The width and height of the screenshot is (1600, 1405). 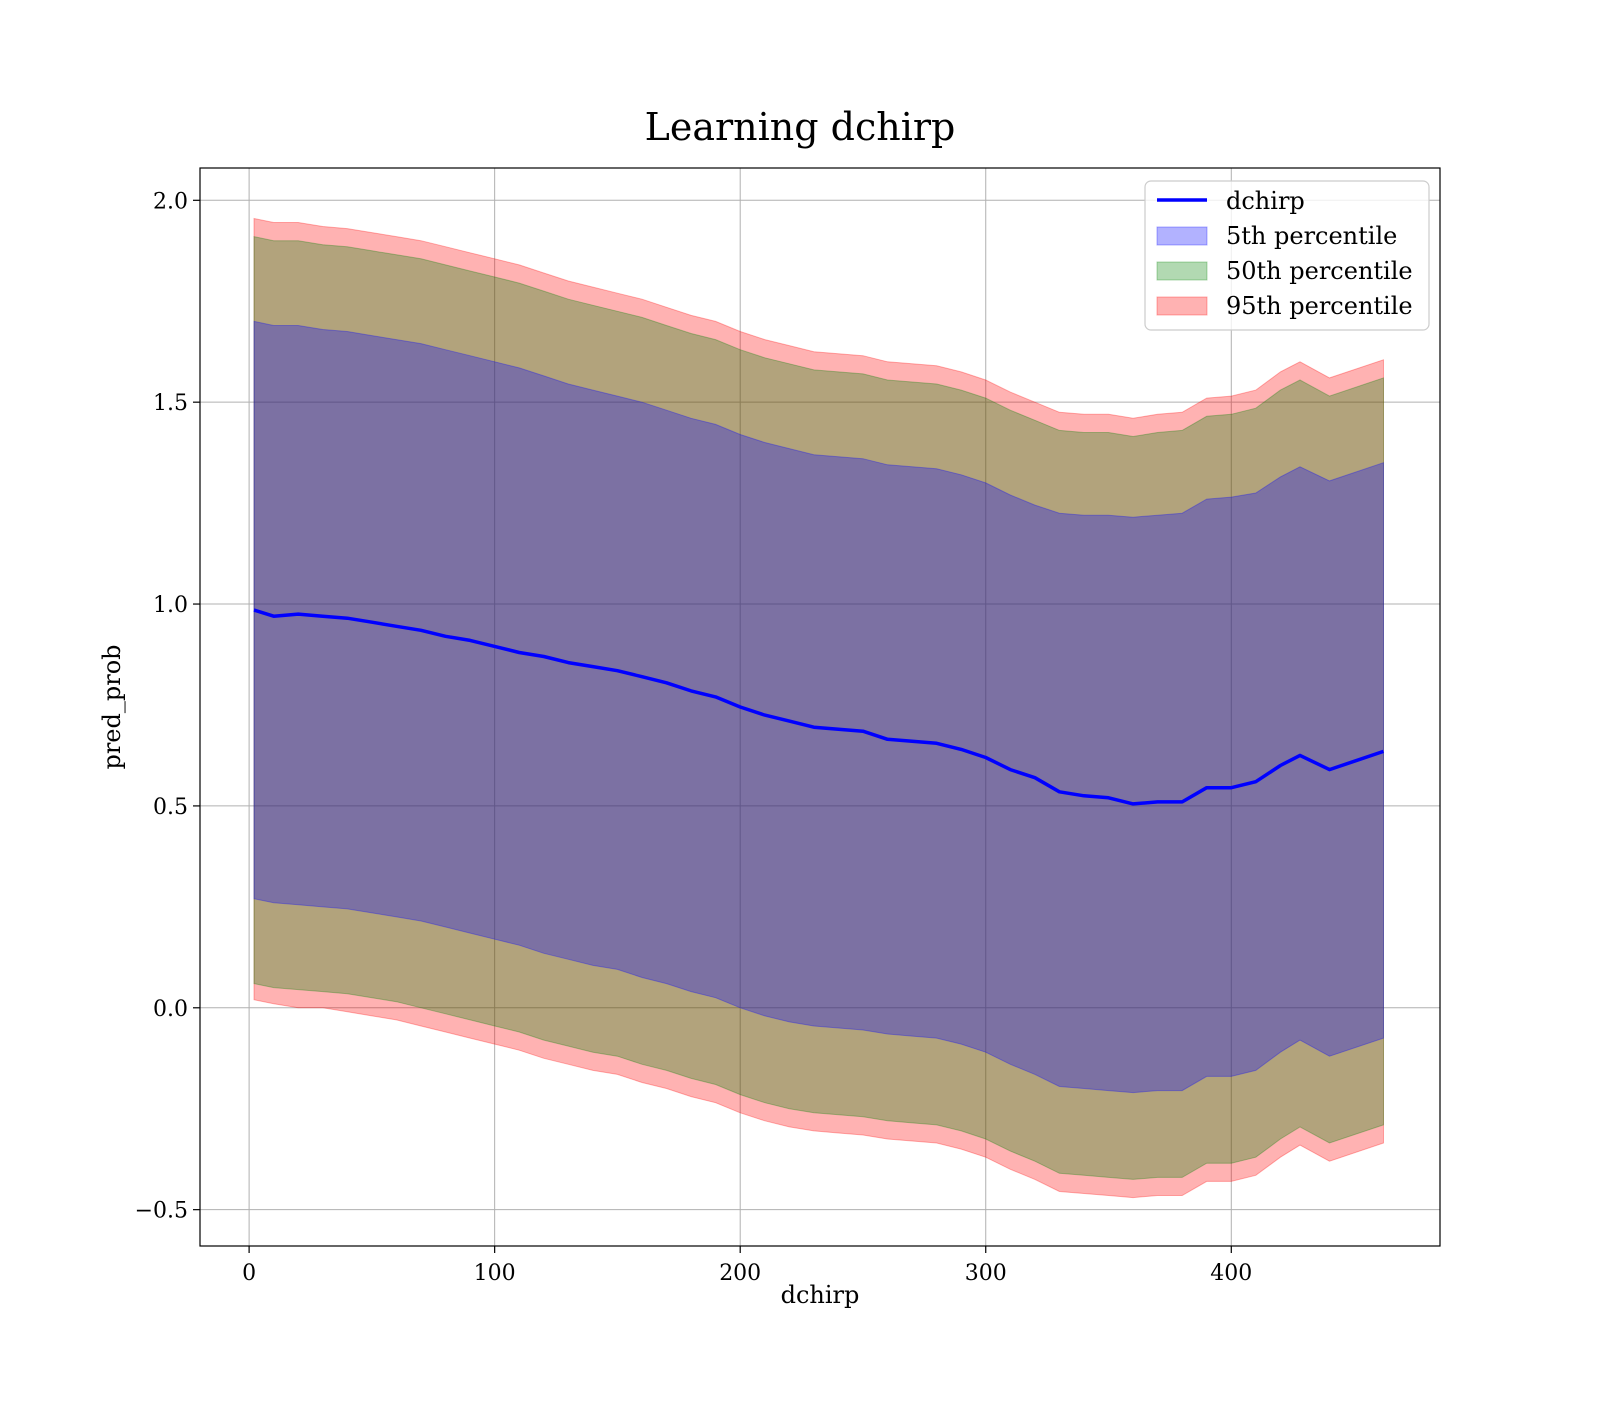 What do you see at coordinates (1319, 306) in the screenshot?
I see `legend-label: 95th percentile` at bounding box center [1319, 306].